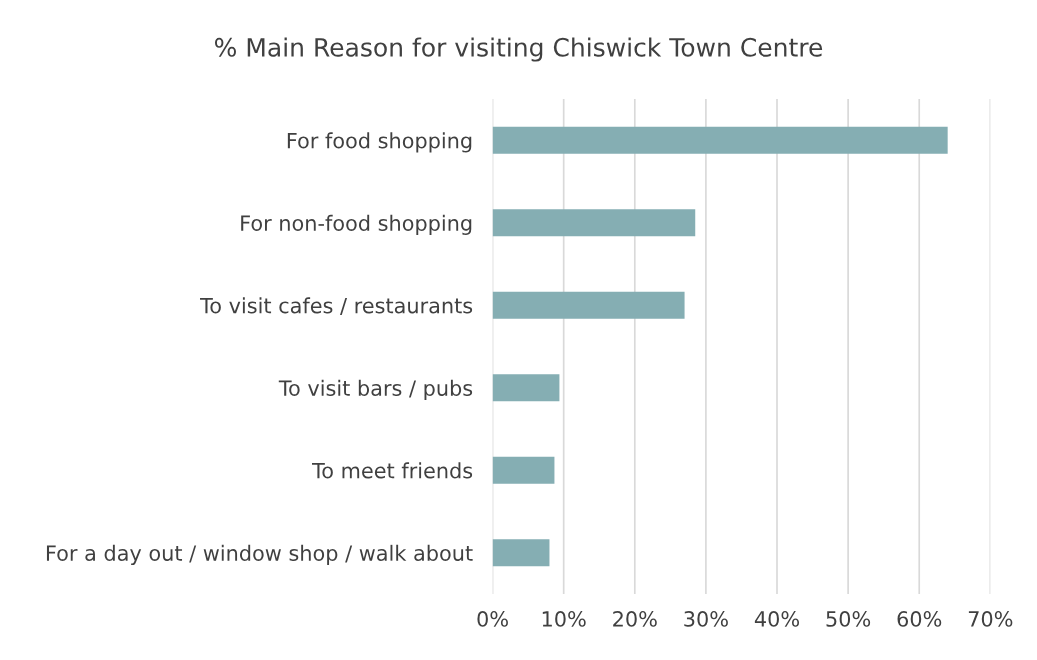 This screenshot has width=1037, height=660. Describe the element at coordinates (492, 619) in the screenshot. I see `x-tick-label: 0%` at that location.